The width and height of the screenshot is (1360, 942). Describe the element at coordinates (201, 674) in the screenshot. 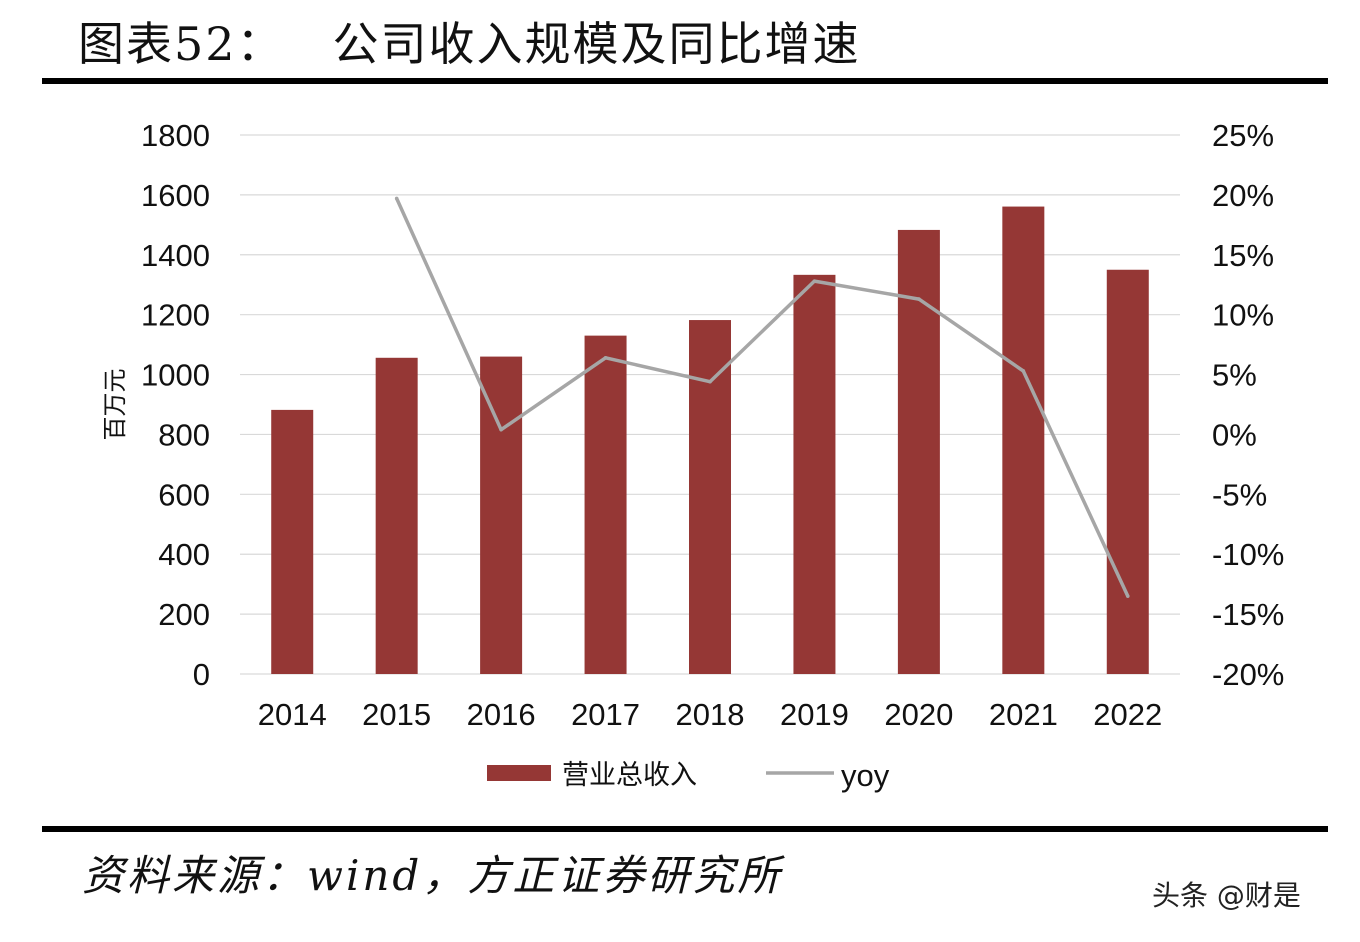

I see `y-tick-label: 0` at that location.